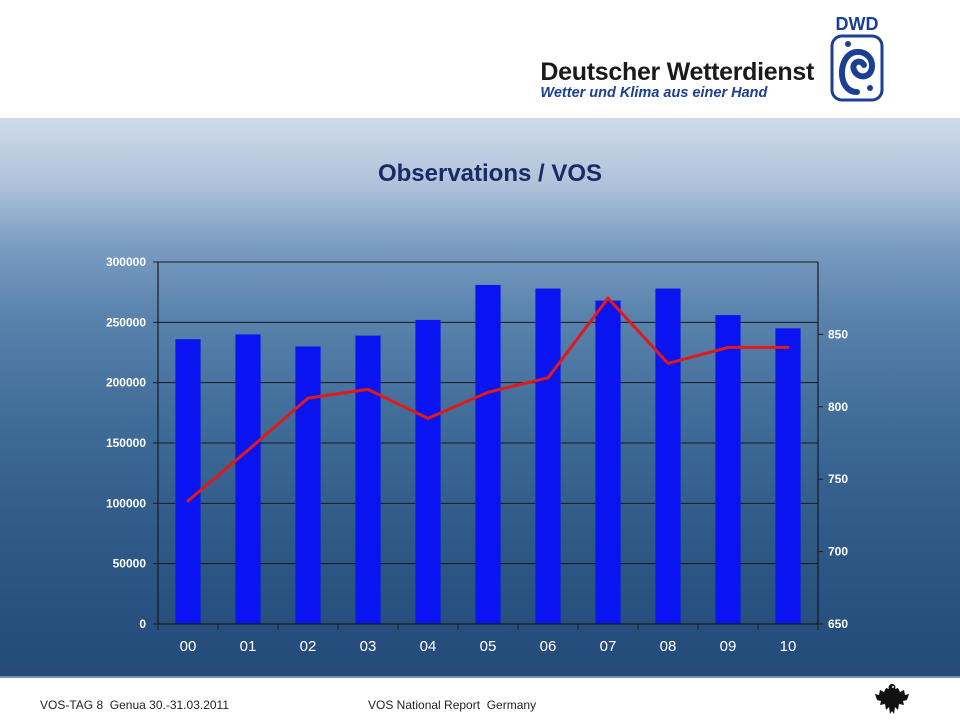 This screenshot has height=720, width=960. I want to click on y-left-tick-label: 50000, so click(130, 564).